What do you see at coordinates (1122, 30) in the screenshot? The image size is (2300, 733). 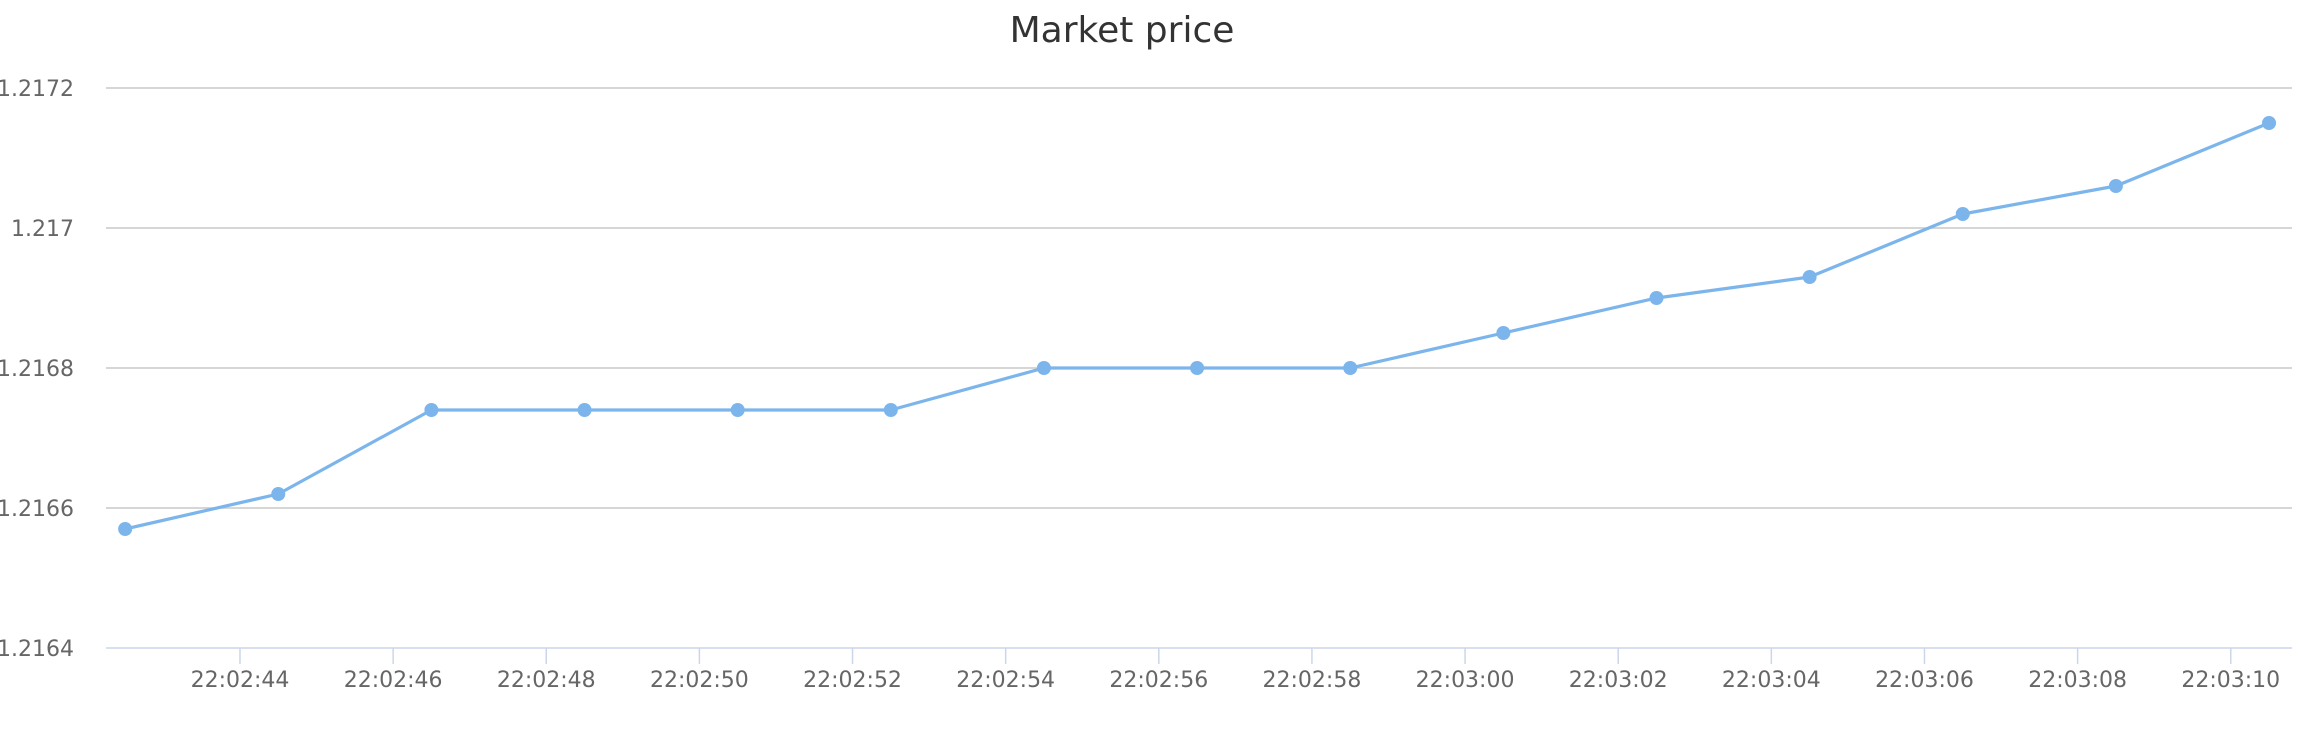 I see `chart-title: Market price` at bounding box center [1122, 30].